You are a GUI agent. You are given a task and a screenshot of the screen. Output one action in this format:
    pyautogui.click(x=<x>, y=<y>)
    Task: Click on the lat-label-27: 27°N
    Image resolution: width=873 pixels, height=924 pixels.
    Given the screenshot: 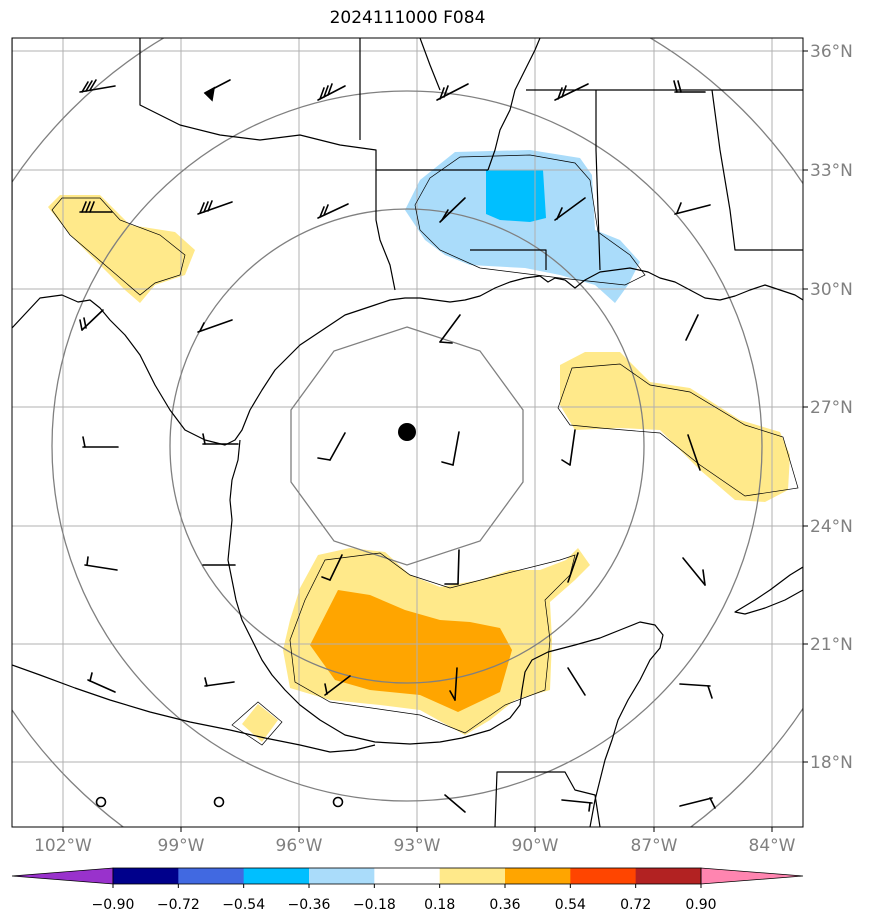 What is the action you would take?
    pyautogui.click(x=831, y=408)
    